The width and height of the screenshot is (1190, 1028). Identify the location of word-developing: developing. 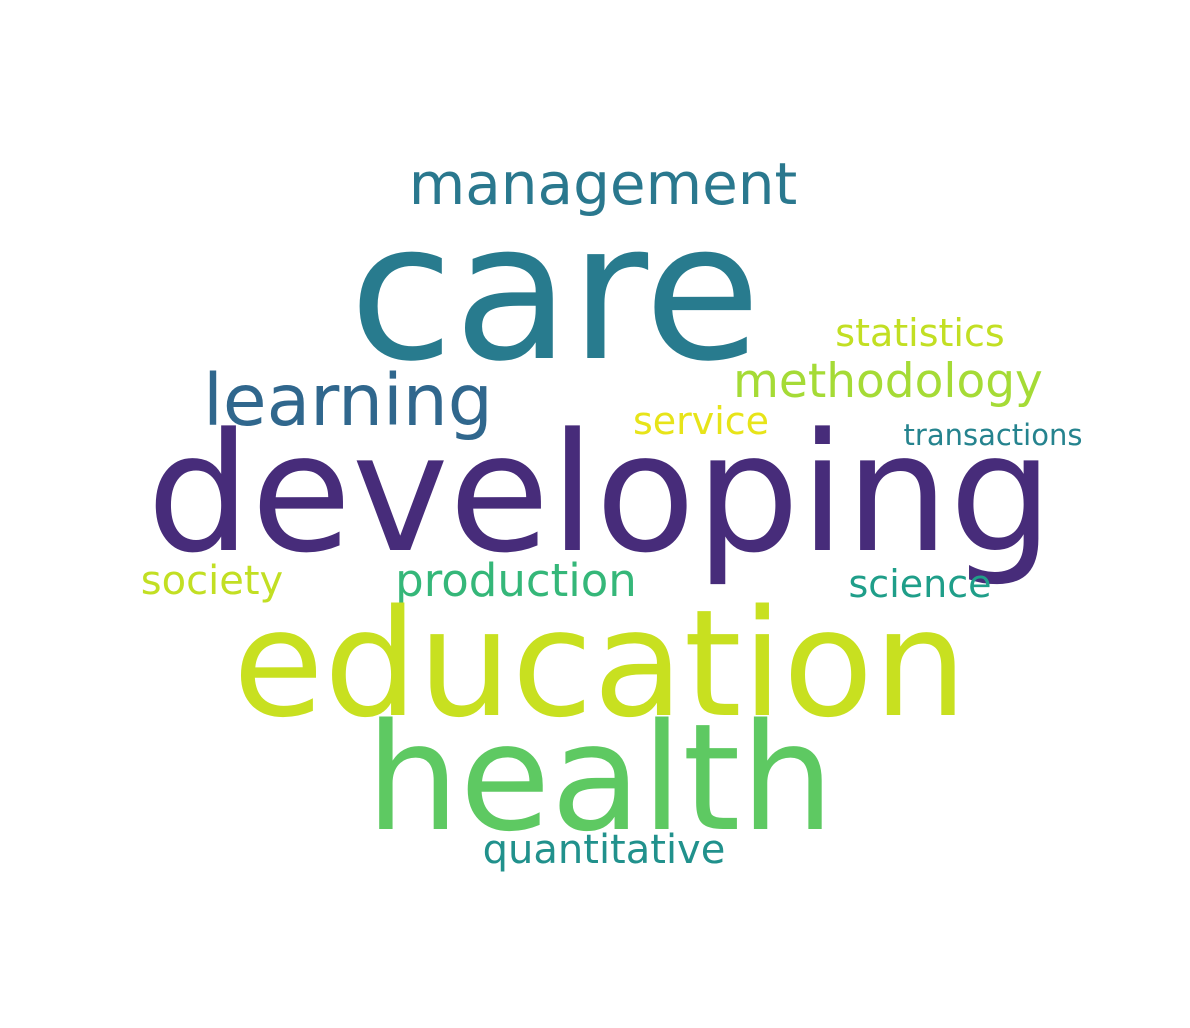
(600, 493).